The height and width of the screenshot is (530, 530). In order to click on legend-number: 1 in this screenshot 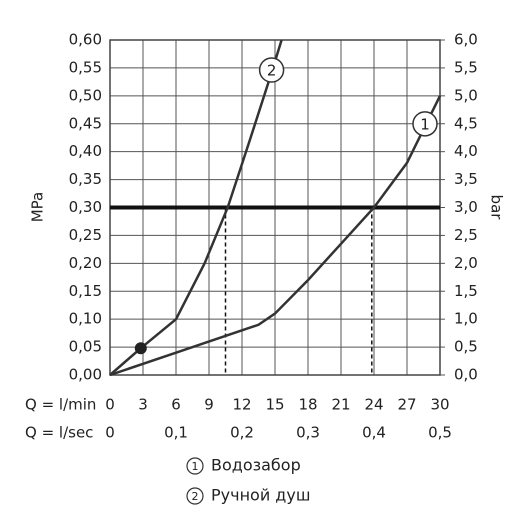, I will do `click(195, 466)`.